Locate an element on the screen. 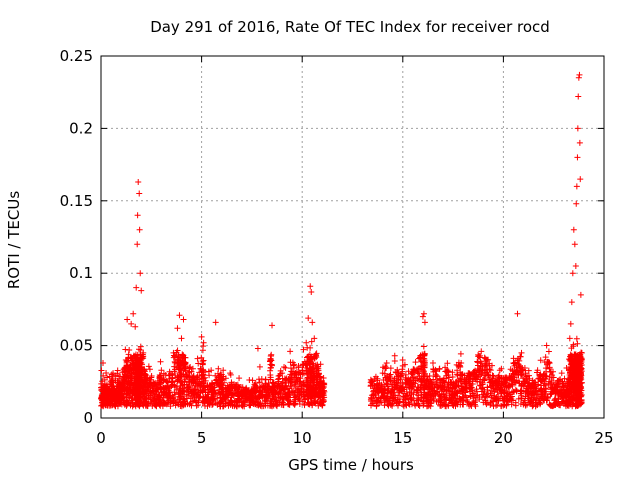 The image size is (640, 480). x-tick-label: 15 is located at coordinates (402, 438).